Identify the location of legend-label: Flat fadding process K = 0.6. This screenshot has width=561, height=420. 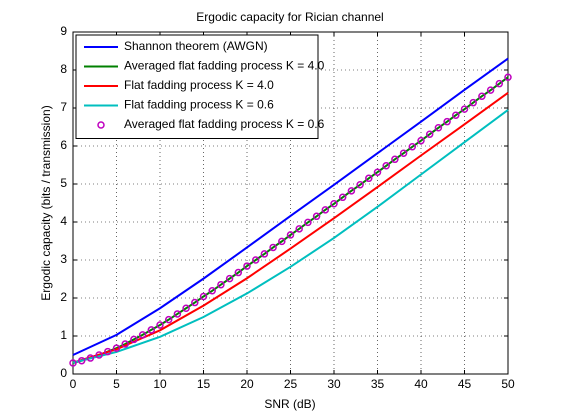
(199, 105).